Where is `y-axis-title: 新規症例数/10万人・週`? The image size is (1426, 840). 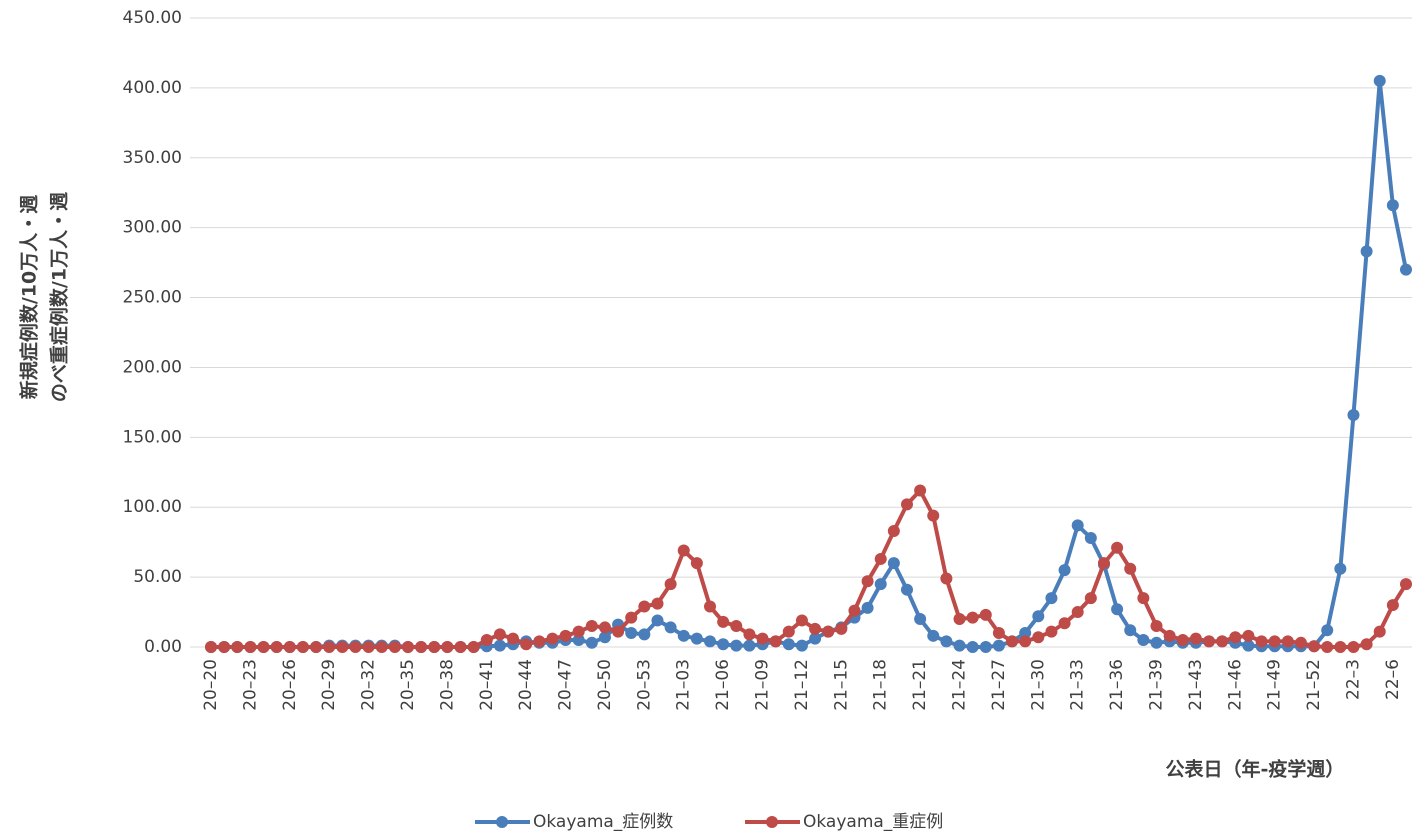
y-axis-title: 新規症例数/10万人・週 is located at coordinates (29, 297).